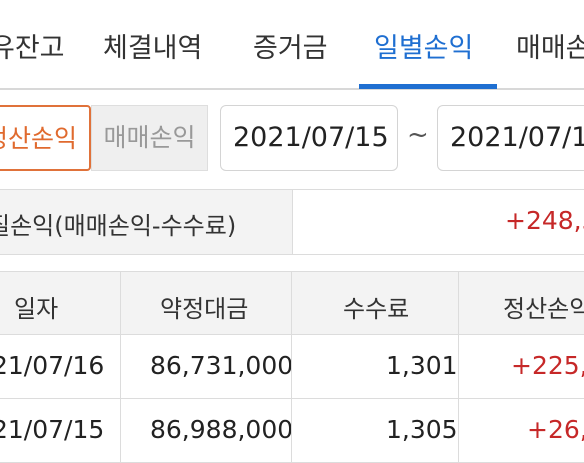 The width and height of the screenshot is (584, 463). What do you see at coordinates (544, 220) in the screenshot?
I see `summary-value: +248,3` at bounding box center [544, 220].